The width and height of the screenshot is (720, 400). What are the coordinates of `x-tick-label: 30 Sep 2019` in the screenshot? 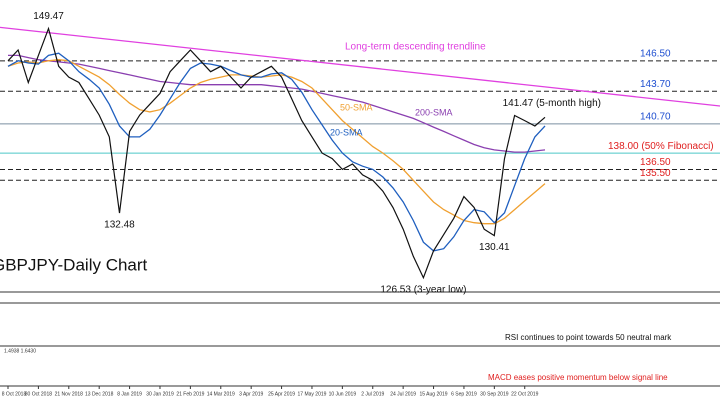 It's located at (494, 394).